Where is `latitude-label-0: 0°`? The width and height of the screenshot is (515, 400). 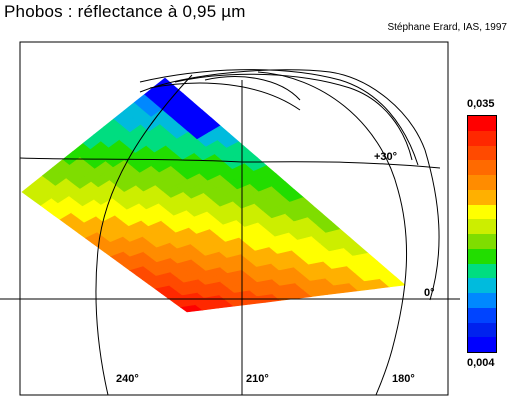
latitude-label-0: 0° is located at coordinates (429, 293).